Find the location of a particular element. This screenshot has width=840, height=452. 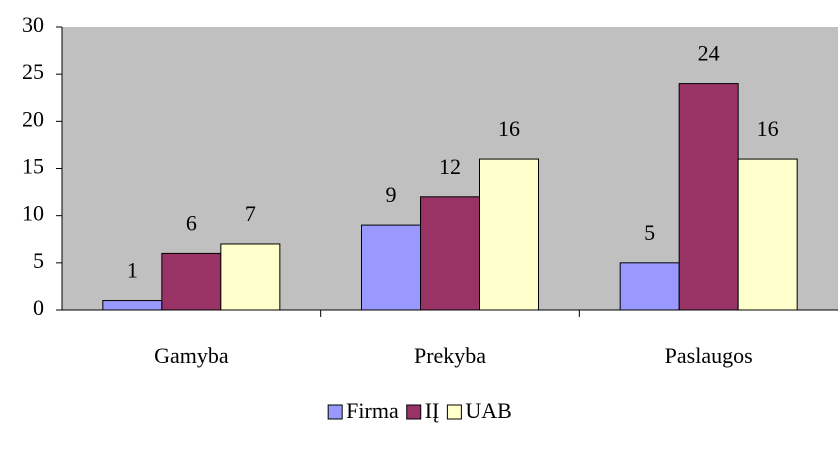

x-tick-label: Paslaugos is located at coordinates (709, 355).